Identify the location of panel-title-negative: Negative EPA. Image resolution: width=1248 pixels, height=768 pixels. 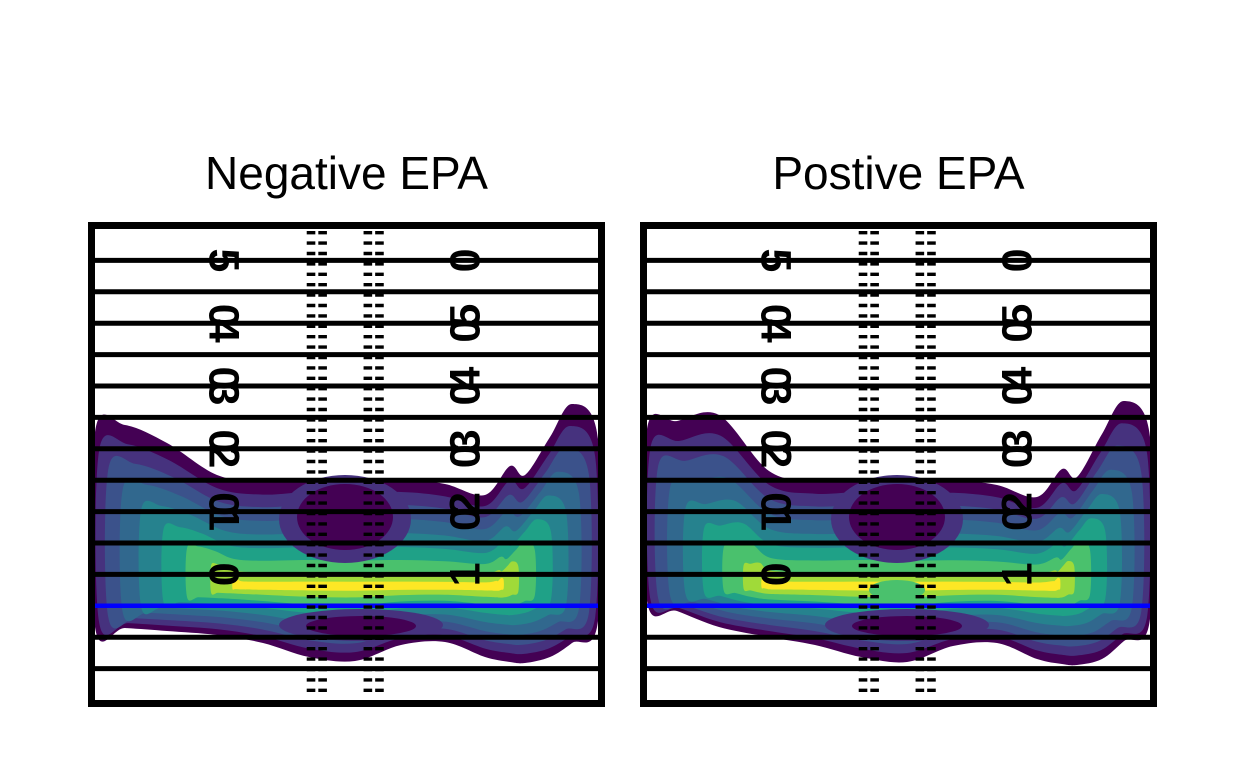
(346, 173).